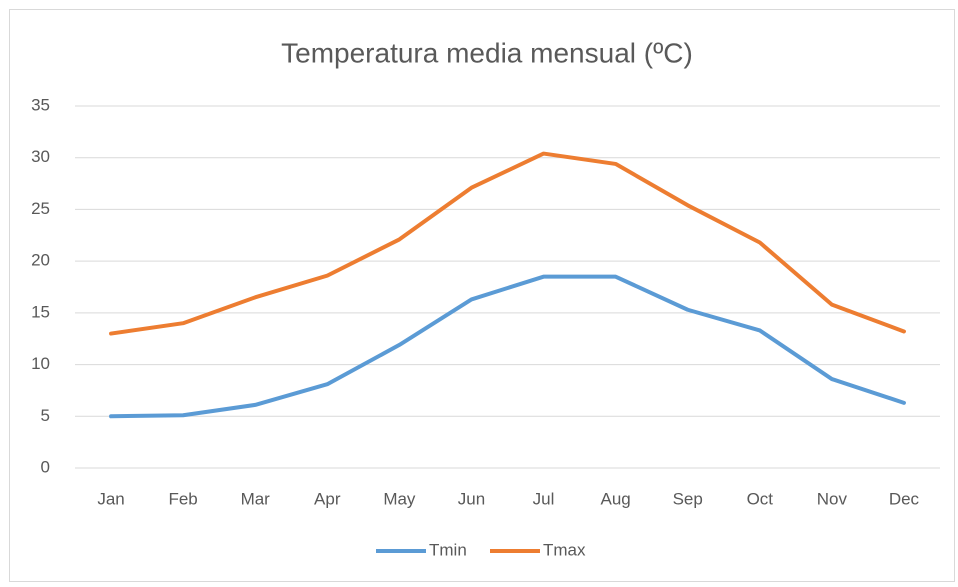 The image size is (958, 587). What do you see at coordinates (487, 52) in the screenshot?
I see `chart-title: Temperatura media mensual (ºC)` at bounding box center [487, 52].